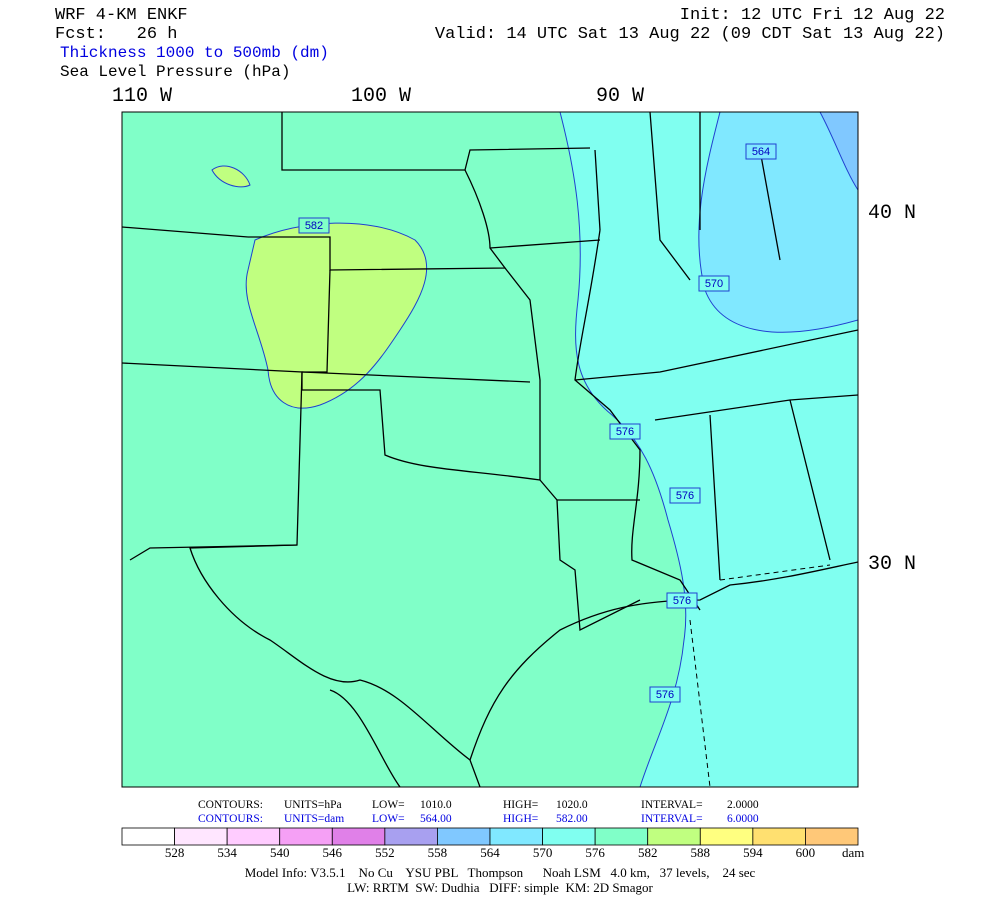  I want to click on colorbar-label: 528, so click(175, 852).